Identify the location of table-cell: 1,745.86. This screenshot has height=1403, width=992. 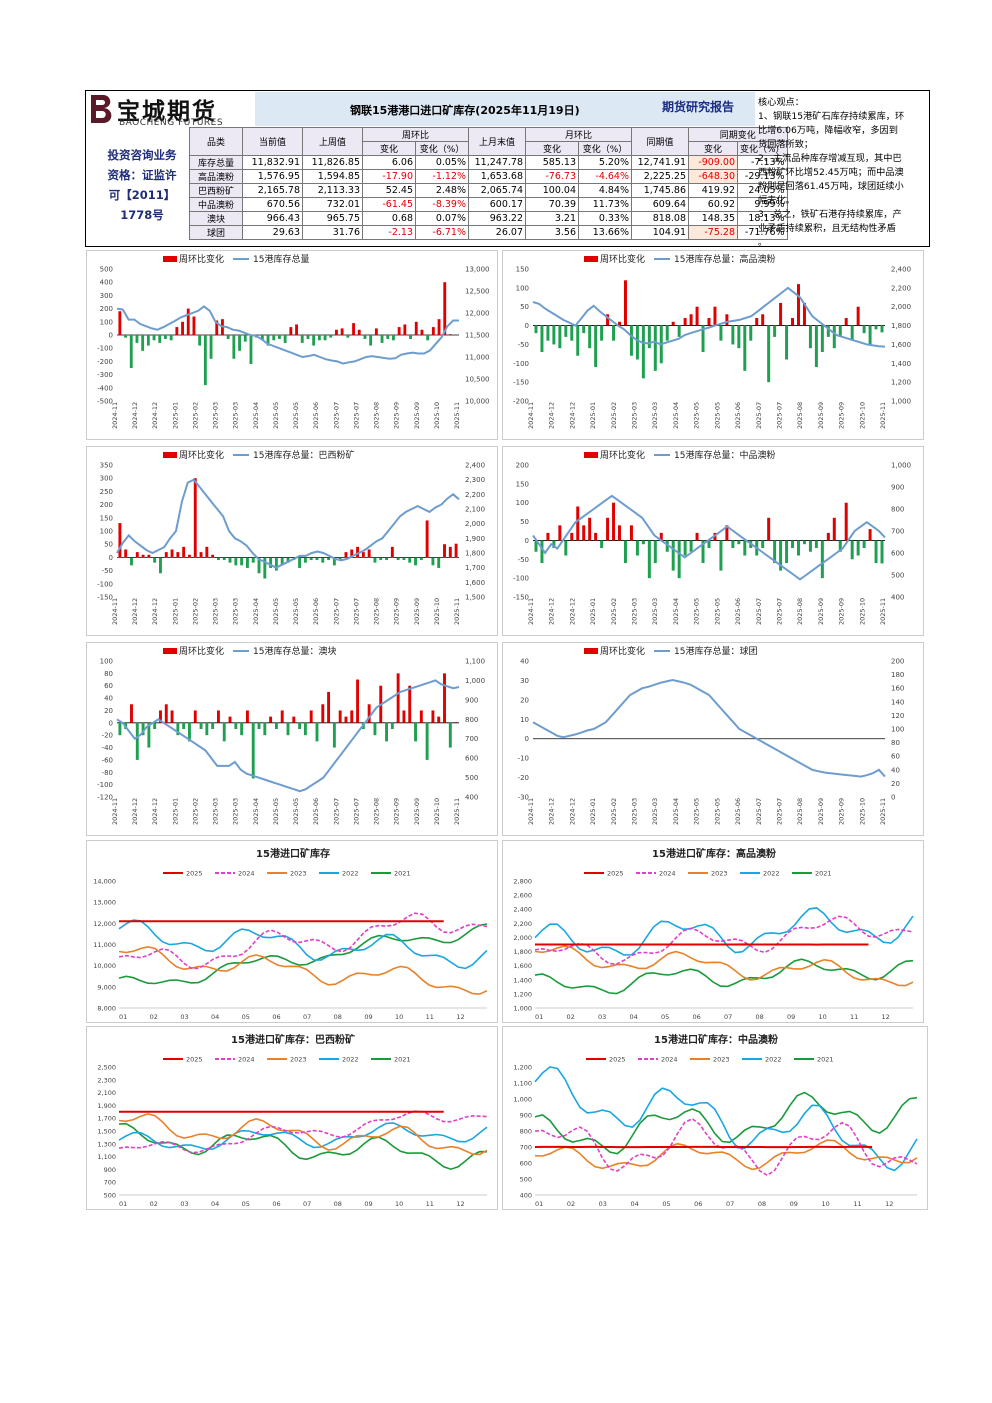
(660, 190).